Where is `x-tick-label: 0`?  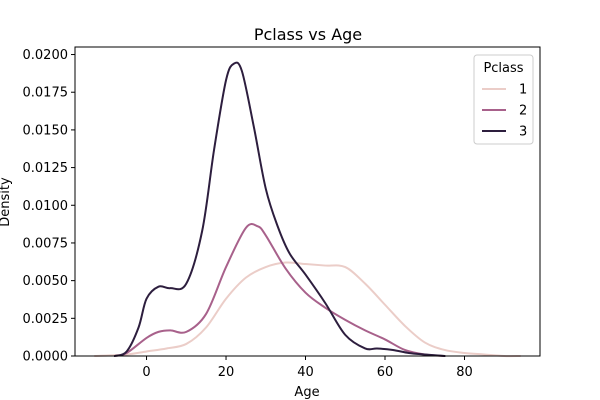
x-tick-label: 0 is located at coordinates (146, 372).